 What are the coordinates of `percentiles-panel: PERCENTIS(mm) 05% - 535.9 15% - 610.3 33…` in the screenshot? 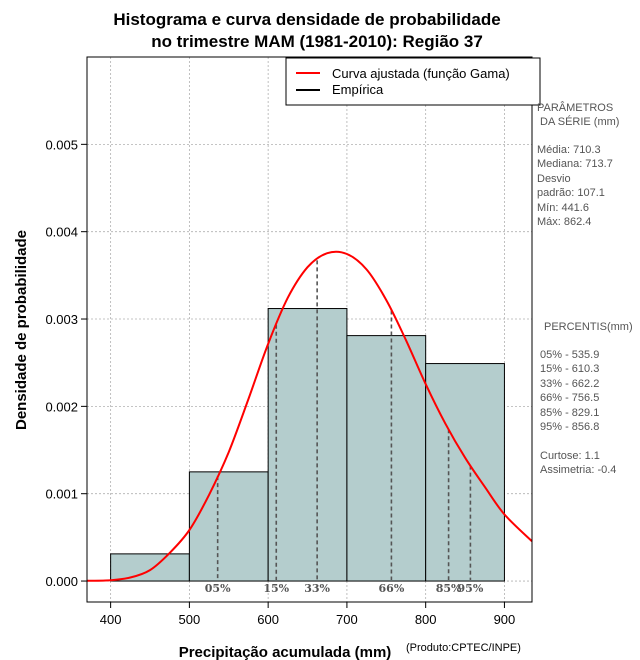 It's located at (586, 398).